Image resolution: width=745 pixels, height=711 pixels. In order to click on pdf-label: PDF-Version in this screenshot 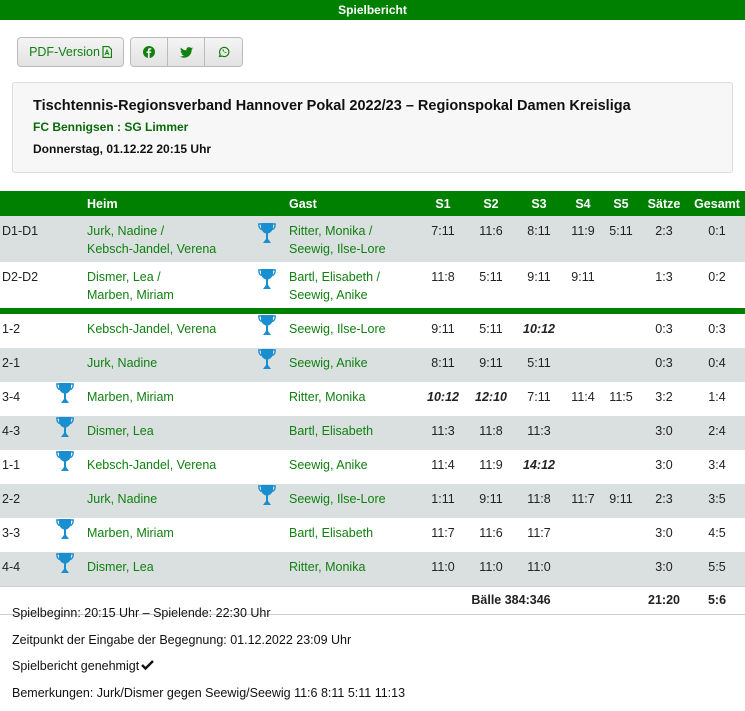, I will do `click(64, 52)`.